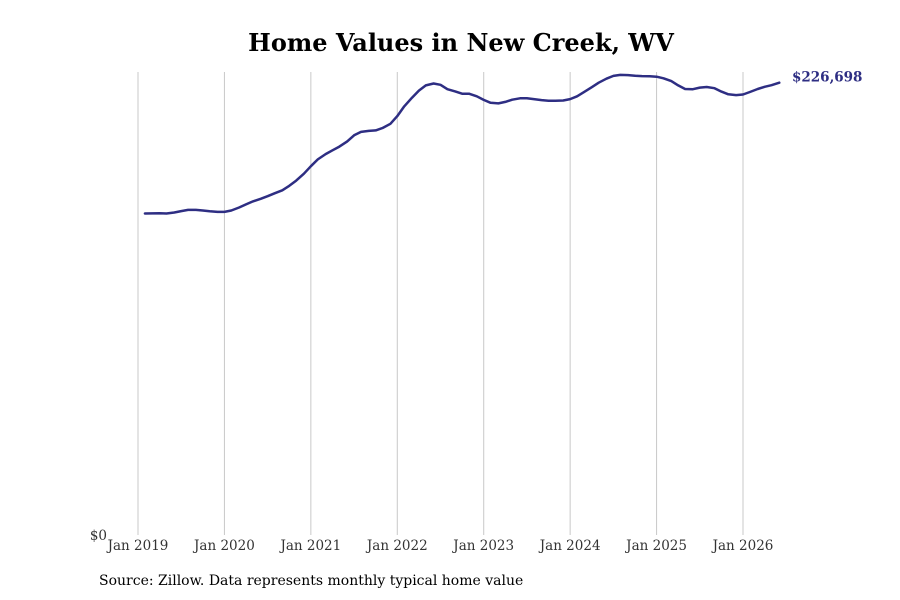  What do you see at coordinates (98, 536) in the screenshot?
I see `y-tick-label: $0` at bounding box center [98, 536].